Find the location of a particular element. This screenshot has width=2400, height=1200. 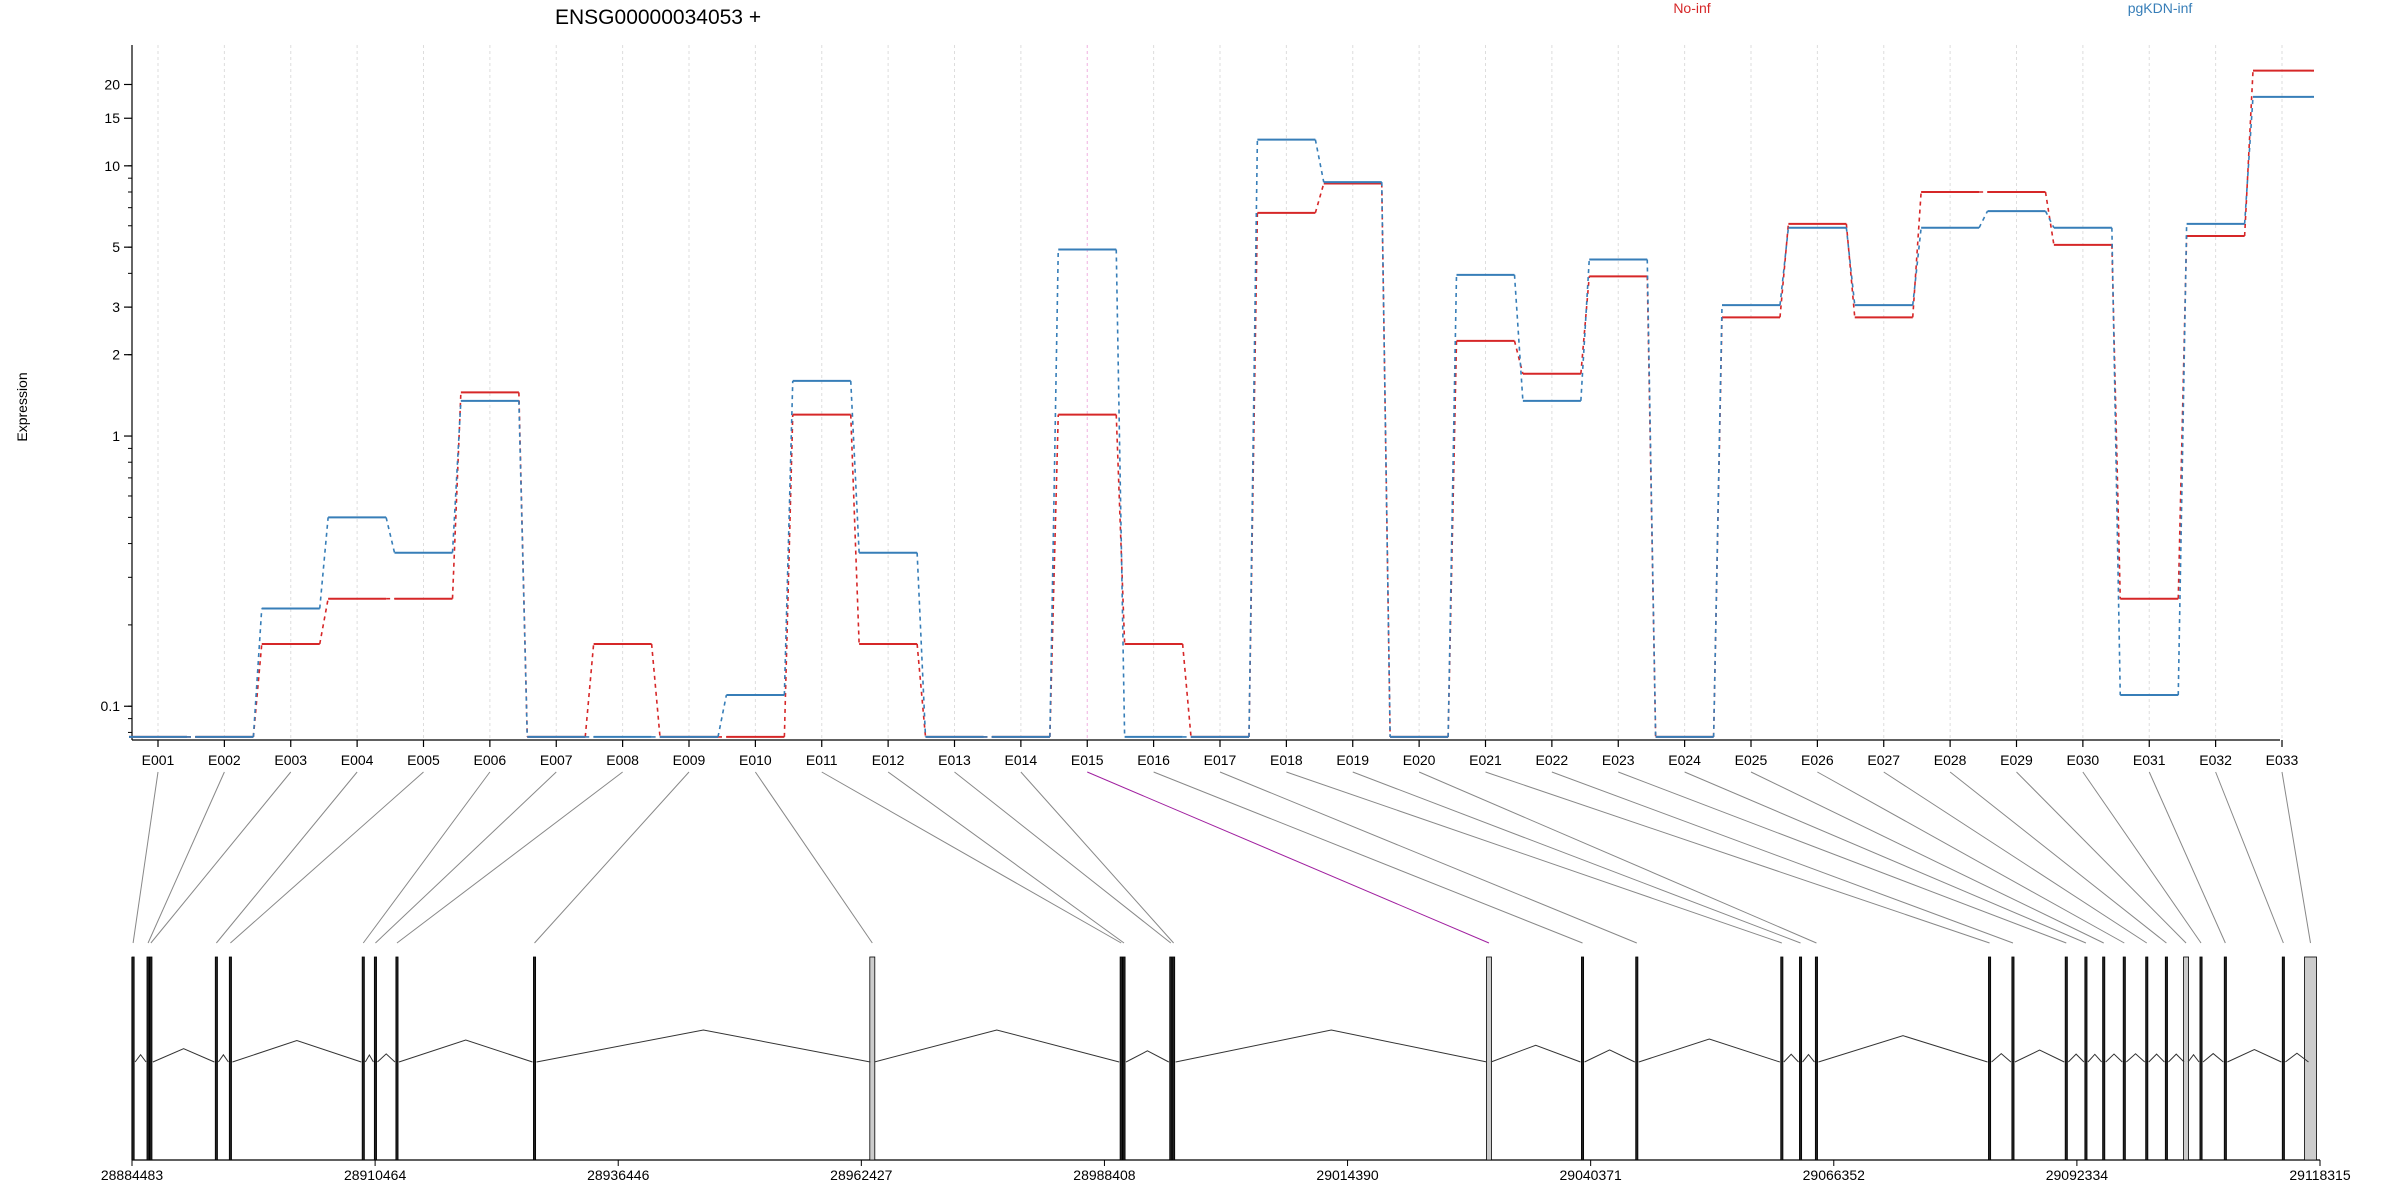

y-tick-label: 10 is located at coordinates (112, 166).